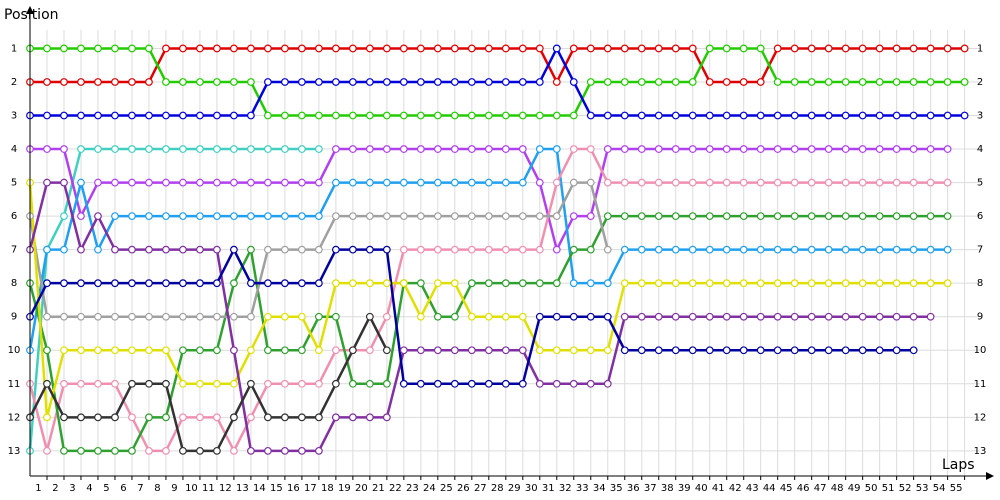  What do you see at coordinates (293, 488) in the screenshot?
I see `x-tick-label: 16` at bounding box center [293, 488].